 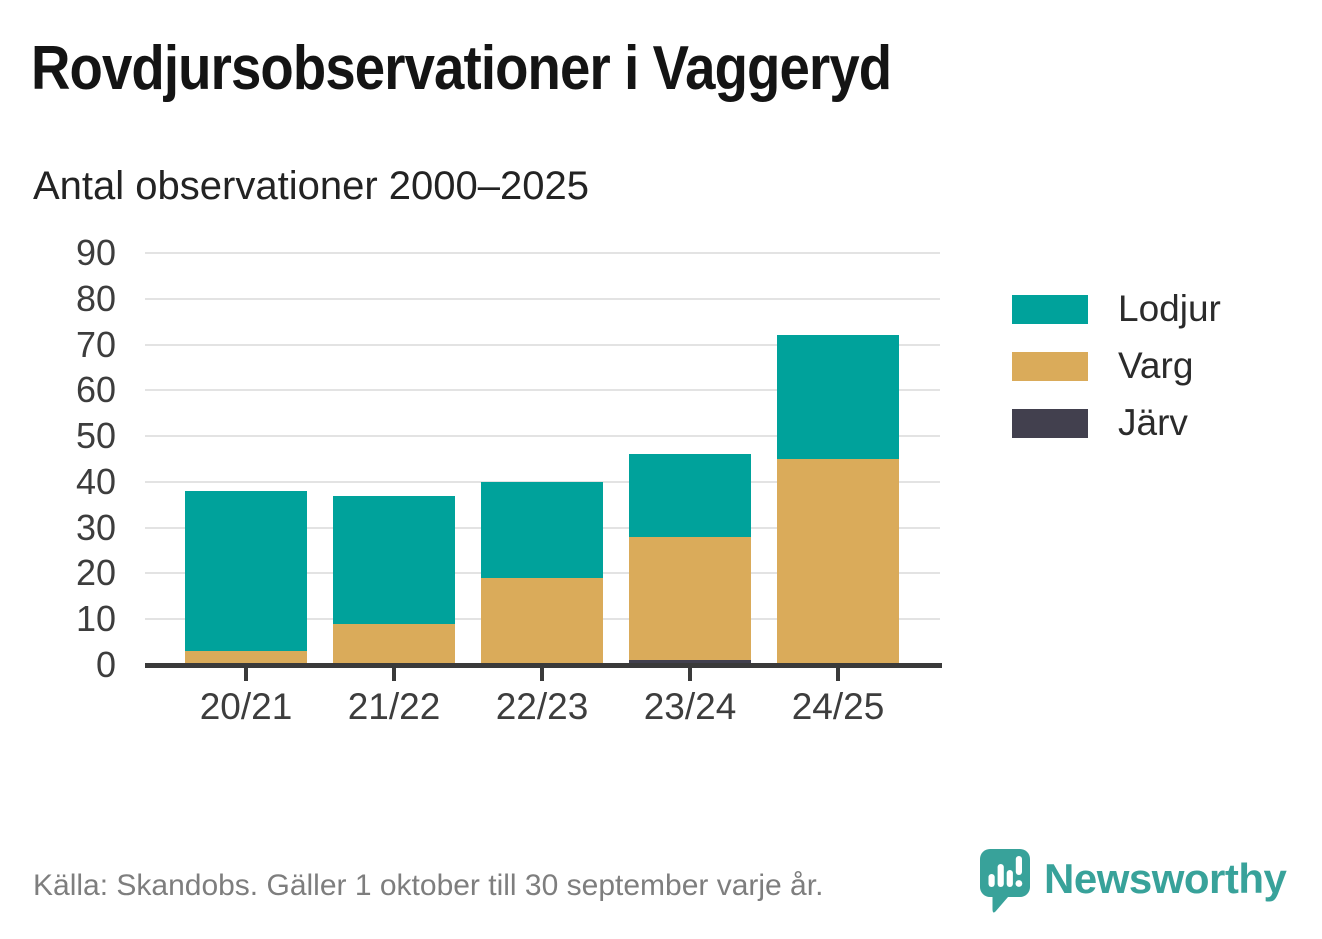 What do you see at coordinates (95, 573) in the screenshot?
I see `y-axis-label: 20` at bounding box center [95, 573].